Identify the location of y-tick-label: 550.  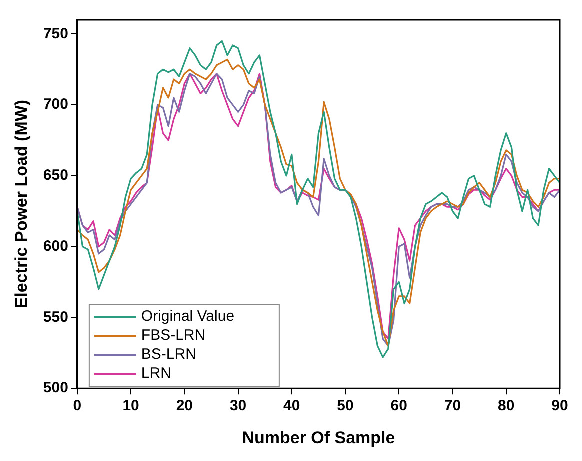
(55, 317).